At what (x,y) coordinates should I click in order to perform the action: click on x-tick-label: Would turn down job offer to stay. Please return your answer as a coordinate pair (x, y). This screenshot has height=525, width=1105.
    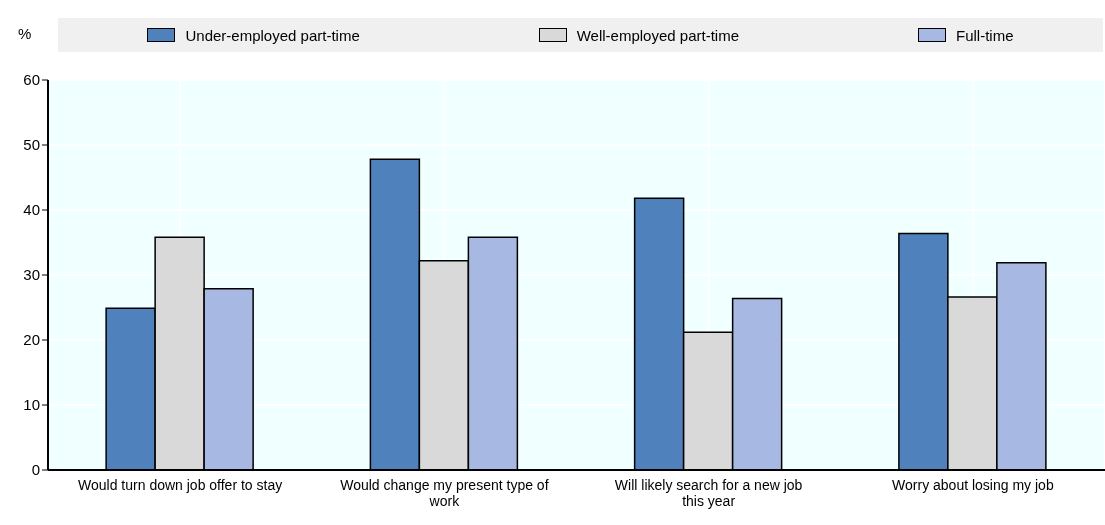
    Looking at the image, I should click on (180, 485).